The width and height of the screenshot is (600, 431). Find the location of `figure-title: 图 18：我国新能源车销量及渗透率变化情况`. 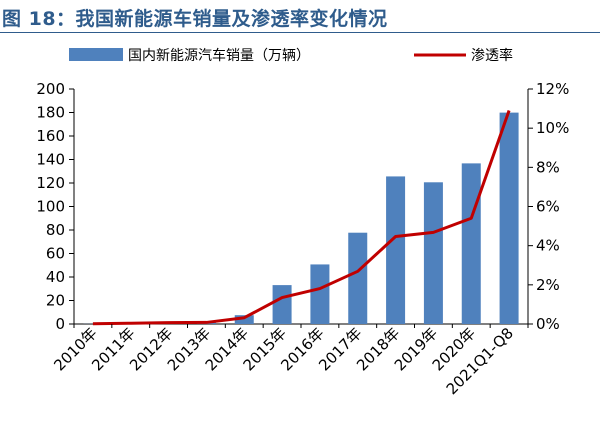

figure-title: 图 18：我国新能源车销量及渗透率变化情况 is located at coordinates (195, 19).